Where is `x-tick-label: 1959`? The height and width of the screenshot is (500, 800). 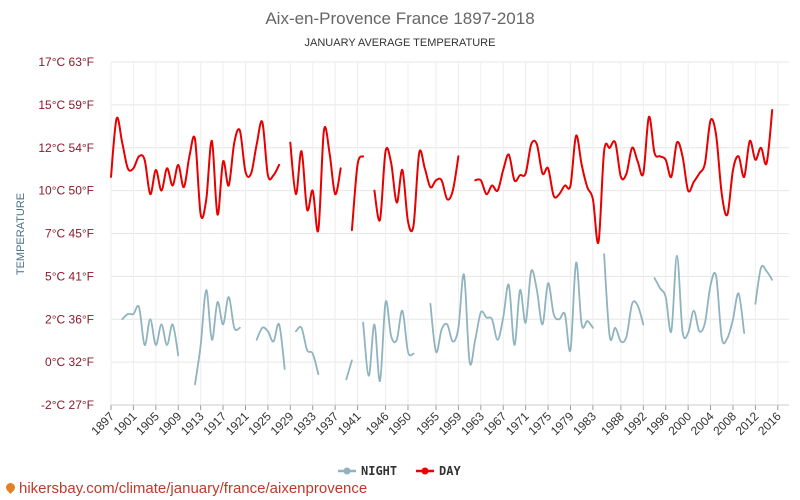 x-tick-label: 1959 is located at coordinates (450, 423).